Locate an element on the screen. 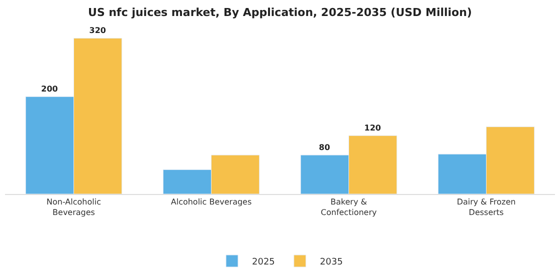  data-label: 320 is located at coordinates (97, 31).